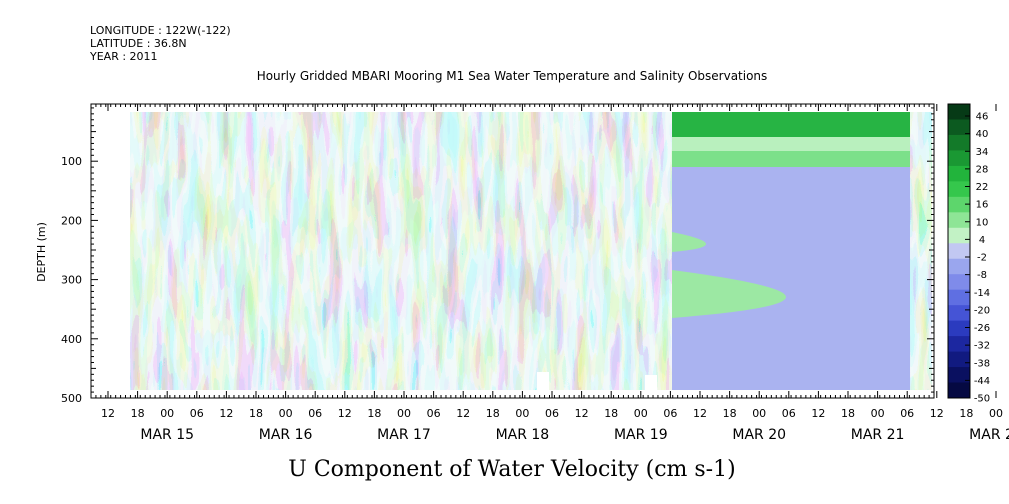  What do you see at coordinates (989, 435) in the screenshot?
I see `x-date-label: MAR 22` at bounding box center [989, 435].